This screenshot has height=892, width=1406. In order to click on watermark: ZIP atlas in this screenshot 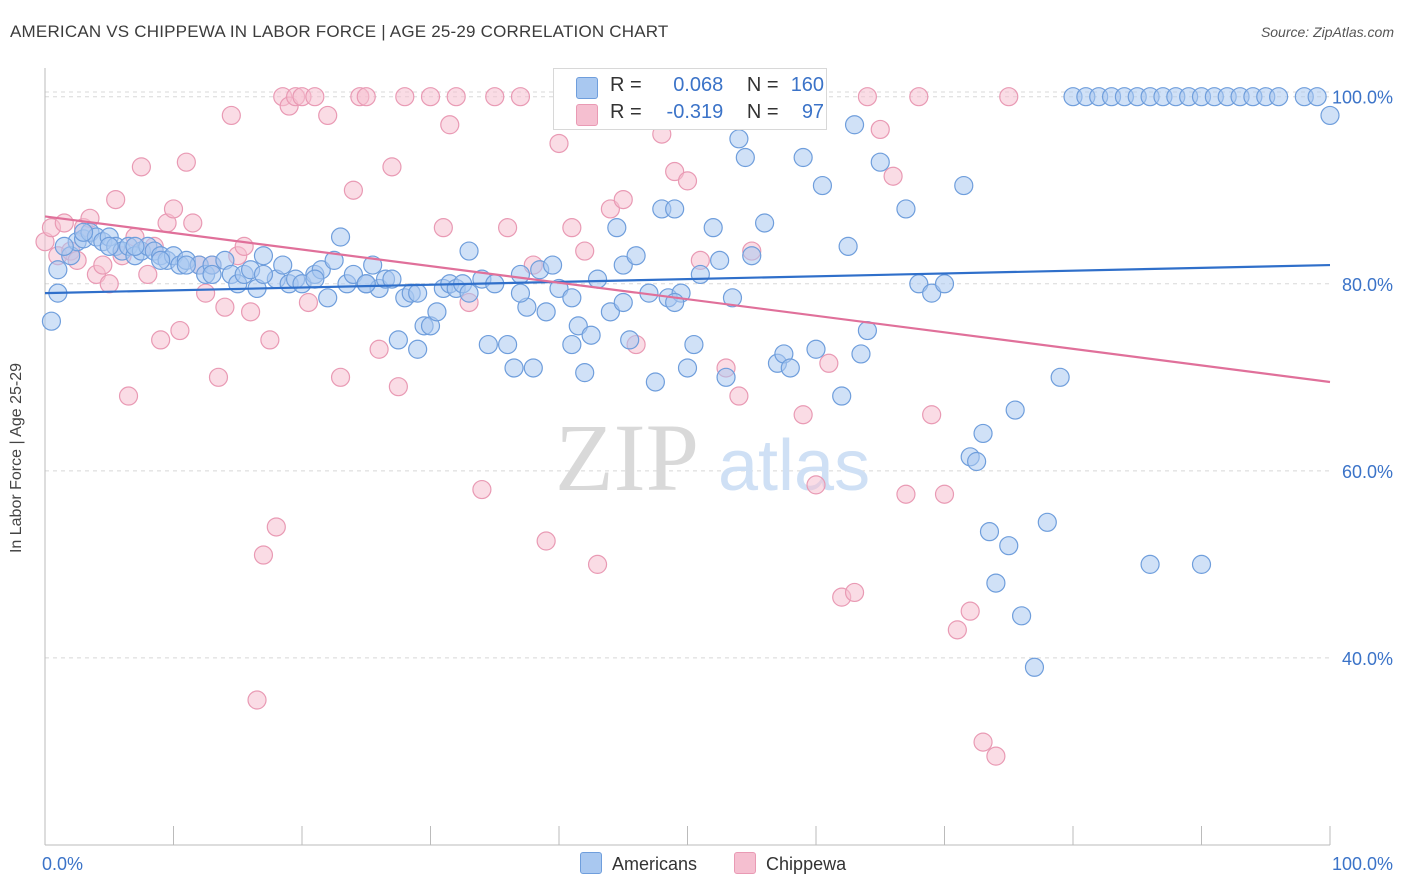, I will do `click(712, 457)`.